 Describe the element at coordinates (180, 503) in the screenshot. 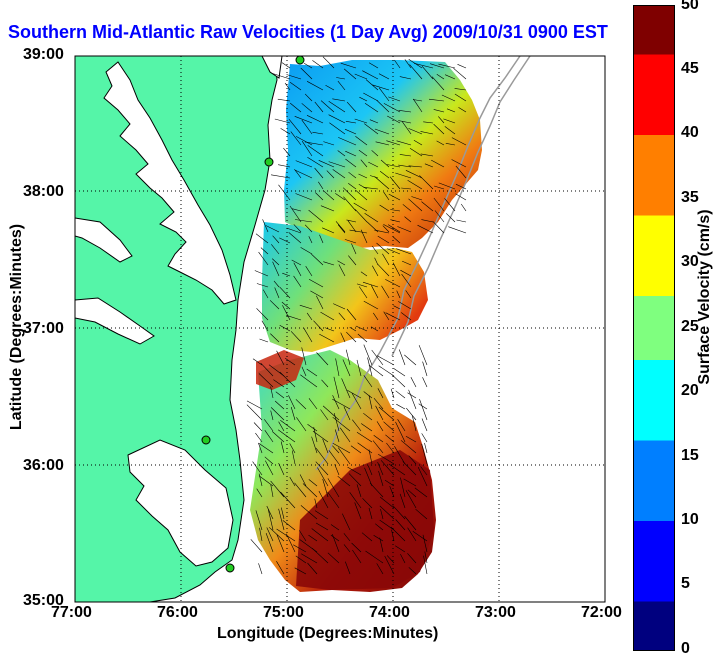

I see `pamlico-sound` at that location.